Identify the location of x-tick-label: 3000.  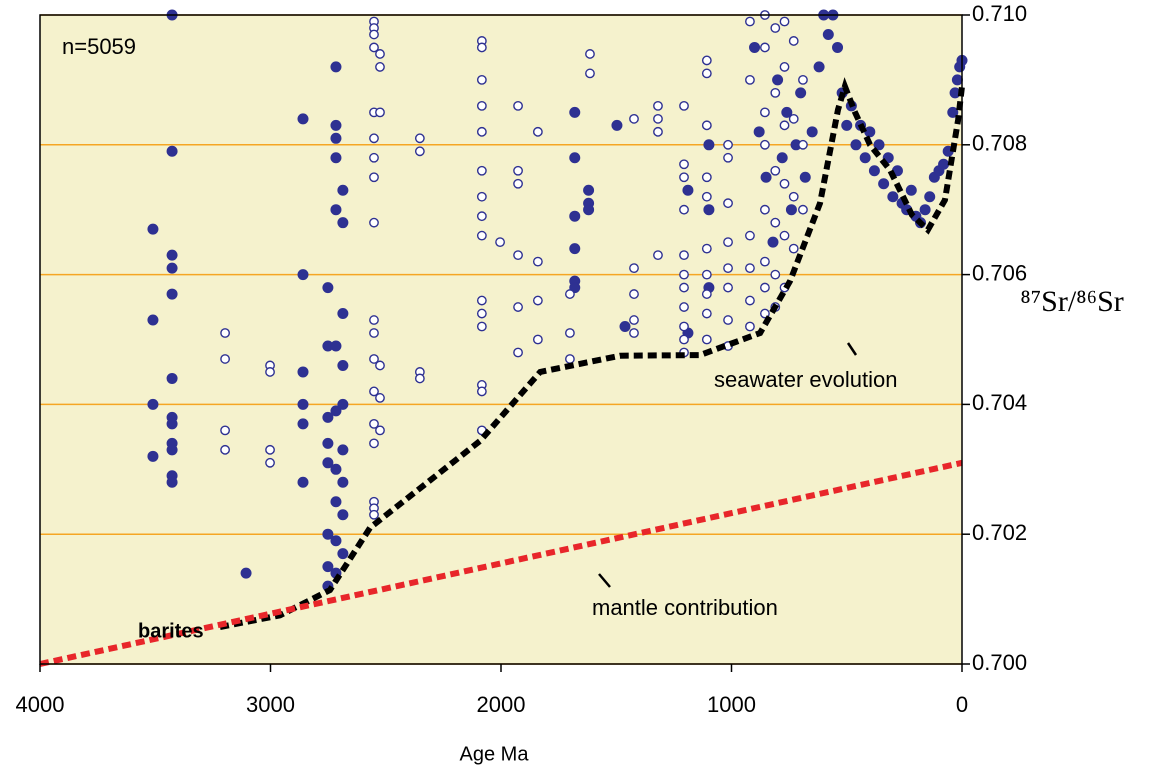
(270, 704).